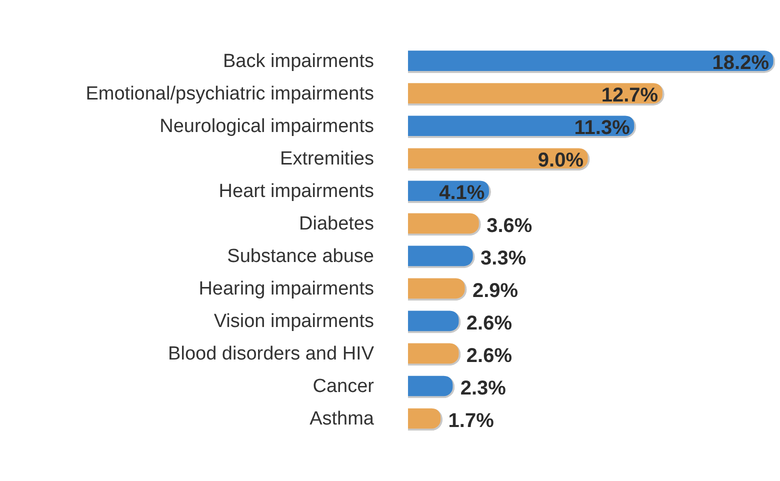 This screenshot has width=780, height=481. Describe the element at coordinates (503, 258) in the screenshot. I see `data-label: 3.3%` at that location.